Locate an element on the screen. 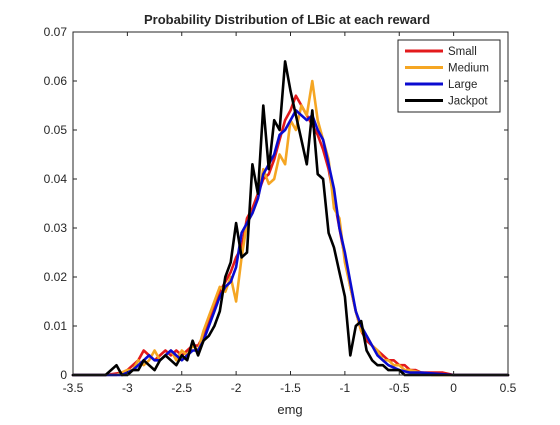 The height and width of the screenshot is (425, 560). y-tick-label: 0 is located at coordinates (63, 375).